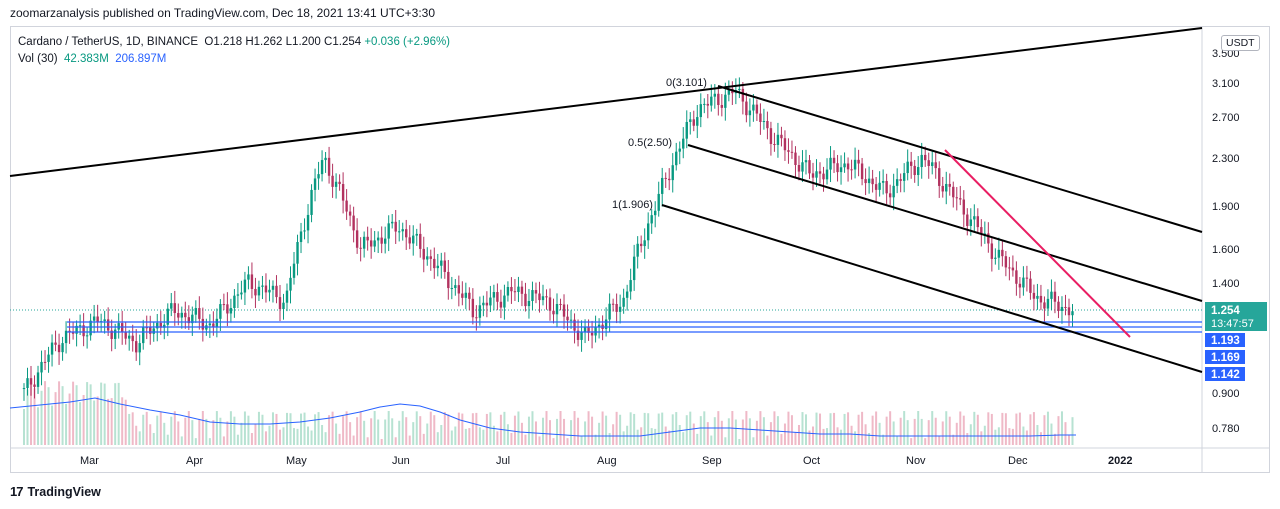  I want to click on symbol-title: Cardano / TetherUS, 1D, BINANCE, so click(108, 42).